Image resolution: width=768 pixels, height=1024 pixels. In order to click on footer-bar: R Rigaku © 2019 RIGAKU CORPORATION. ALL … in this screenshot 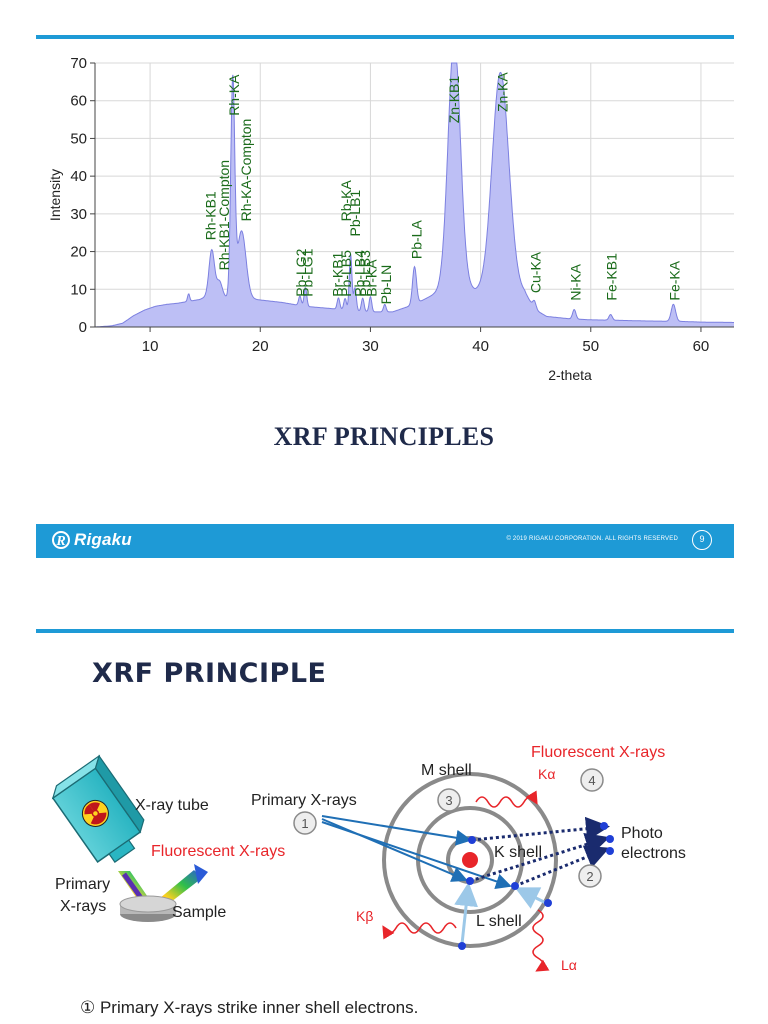, I will do `click(385, 541)`.